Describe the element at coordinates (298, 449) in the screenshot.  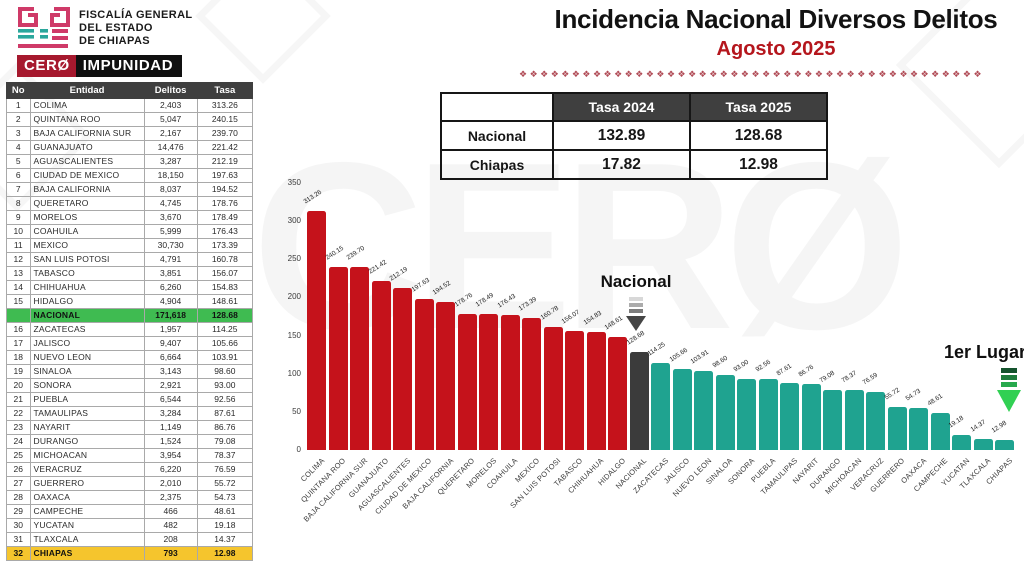
I see `y-axis-tick-label: 0` at that location.